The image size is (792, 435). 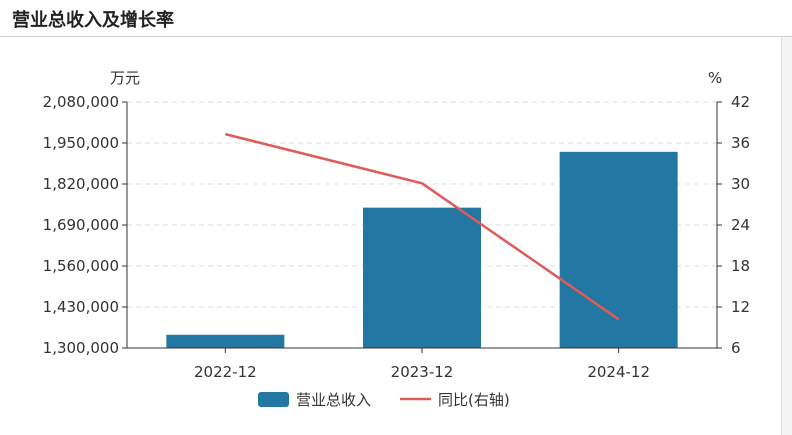 What do you see at coordinates (618, 372) in the screenshot?
I see `x-axis-tick-label: 2024-12` at bounding box center [618, 372].